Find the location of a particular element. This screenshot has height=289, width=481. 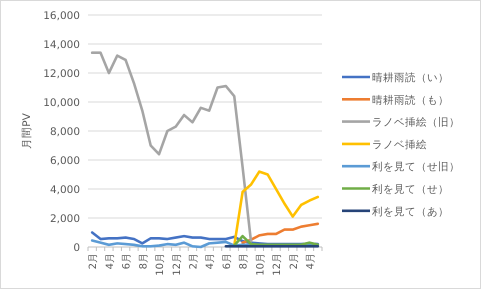

legend-label: ラノベ挿絵 is located at coordinates (399, 144).